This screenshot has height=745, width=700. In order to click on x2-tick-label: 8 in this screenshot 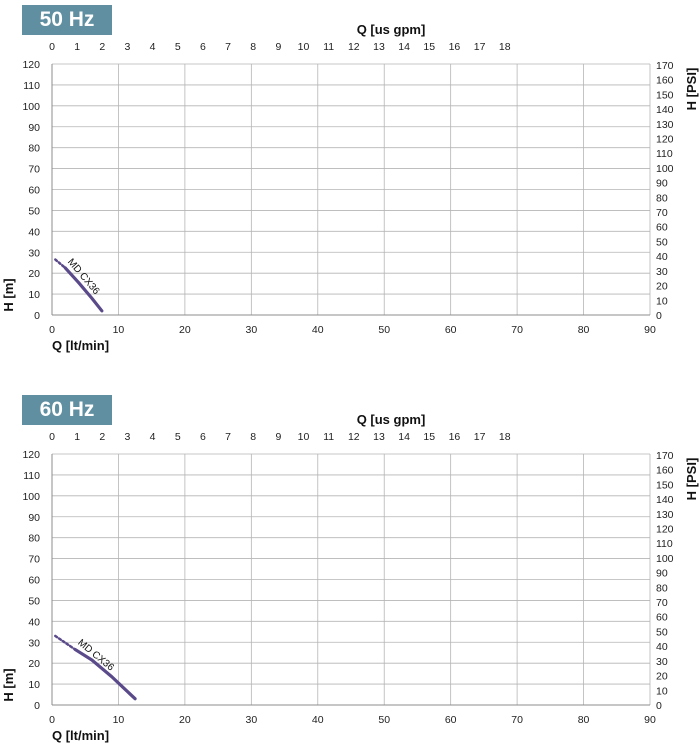, I will do `click(253, 47)`.